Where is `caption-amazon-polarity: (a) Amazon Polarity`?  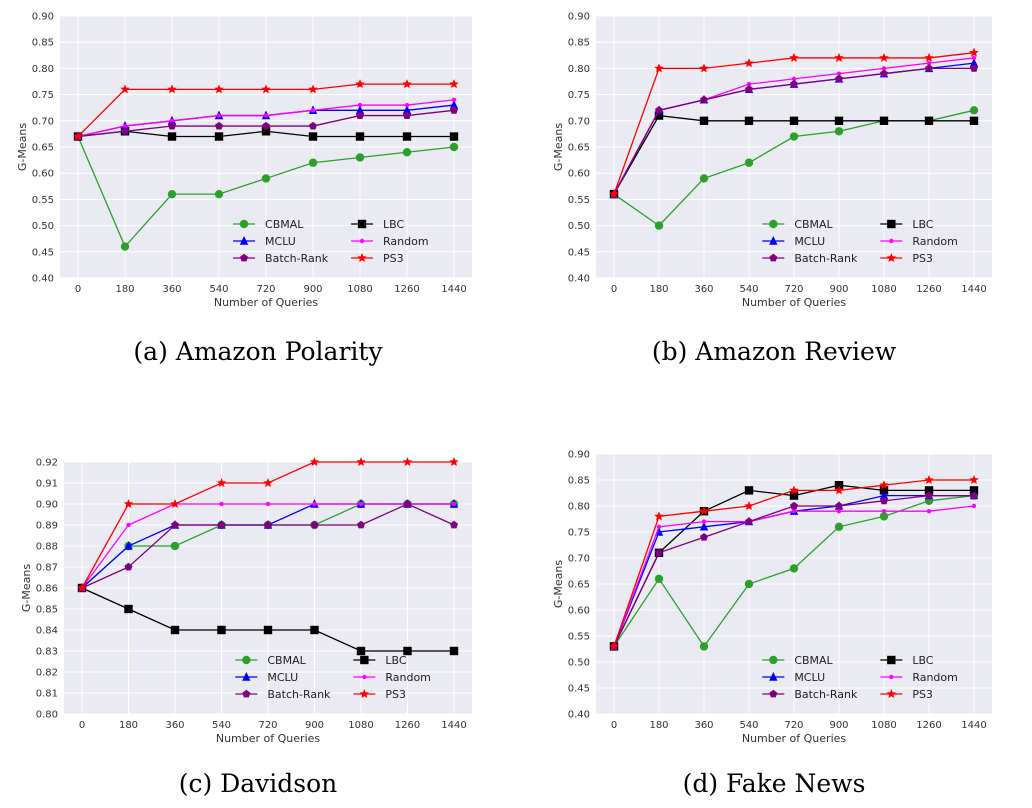 caption-amazon-polarity: (a) Amazon Polarity is located at coordinates (258, 351).